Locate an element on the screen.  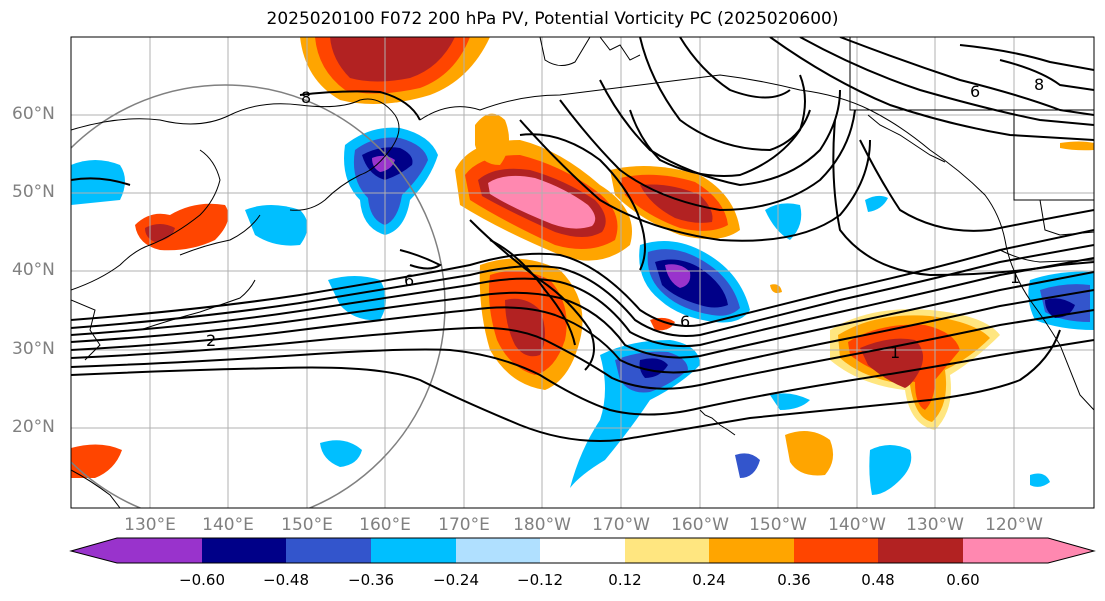
lon-label: 130°W is located at coordinates (935, 525).